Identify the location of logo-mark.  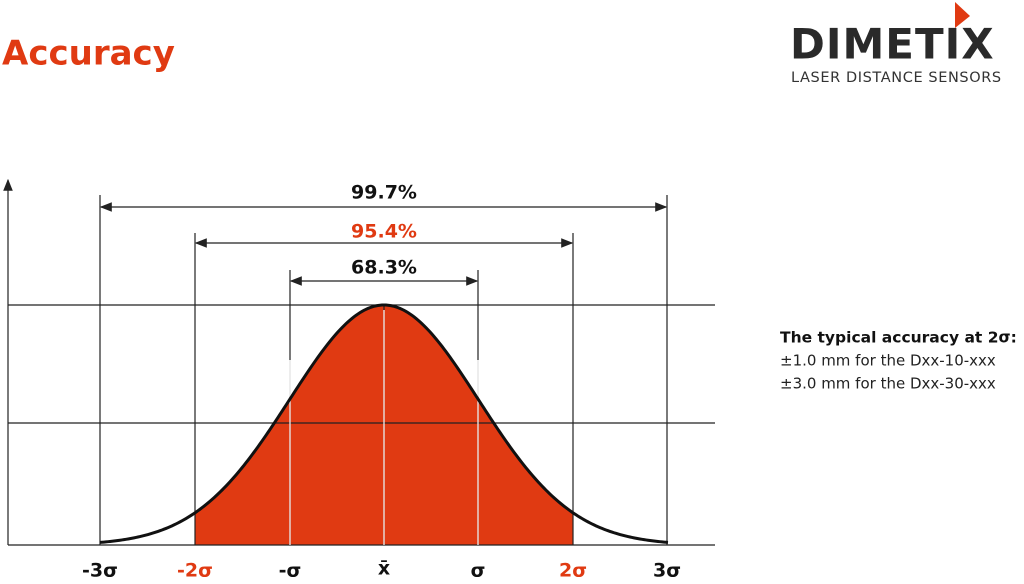
(962, 15).